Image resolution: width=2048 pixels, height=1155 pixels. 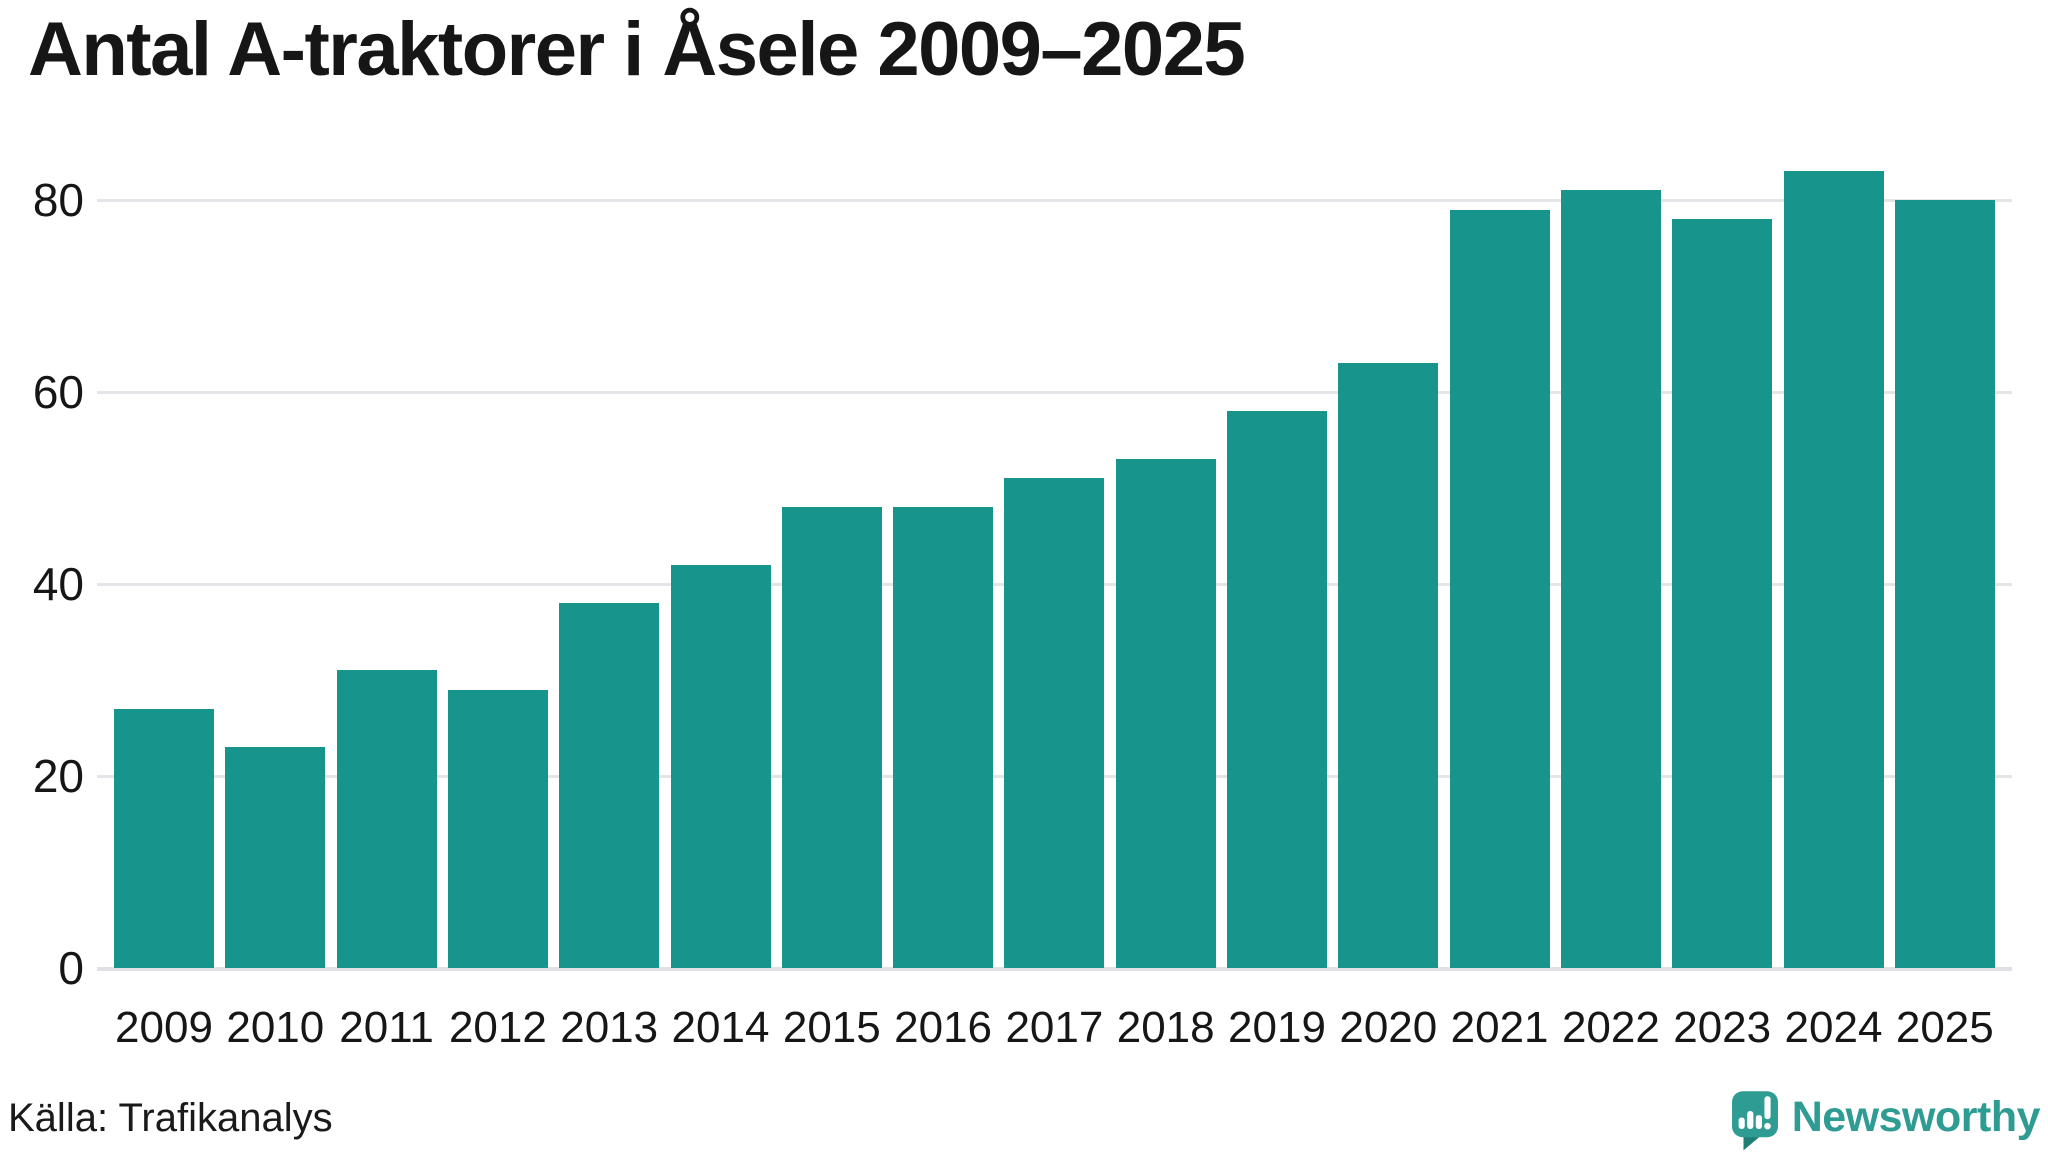 What do you see at coordinates (1165, 713) in the screenshot?
I see `bar-2018` at bounding box center [1165, 713].